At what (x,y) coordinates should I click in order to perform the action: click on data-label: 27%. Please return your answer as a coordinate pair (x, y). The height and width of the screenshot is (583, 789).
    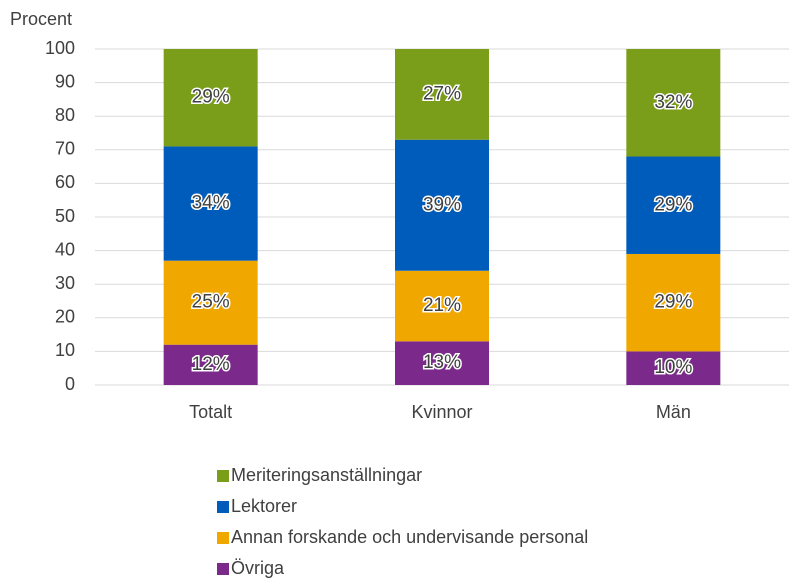
    Looking at the image, I should click on (442, 93).